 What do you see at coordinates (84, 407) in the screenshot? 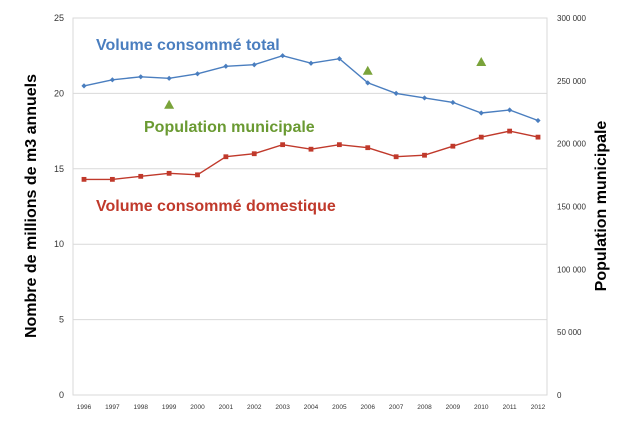
I see `x-tick-label: 1996` at bounding box center [84, 407].